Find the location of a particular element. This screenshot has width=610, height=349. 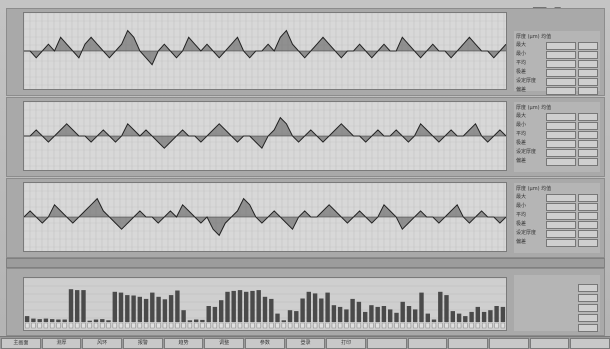

taskbar-button: 调整 is located at coordinates (224, 343).